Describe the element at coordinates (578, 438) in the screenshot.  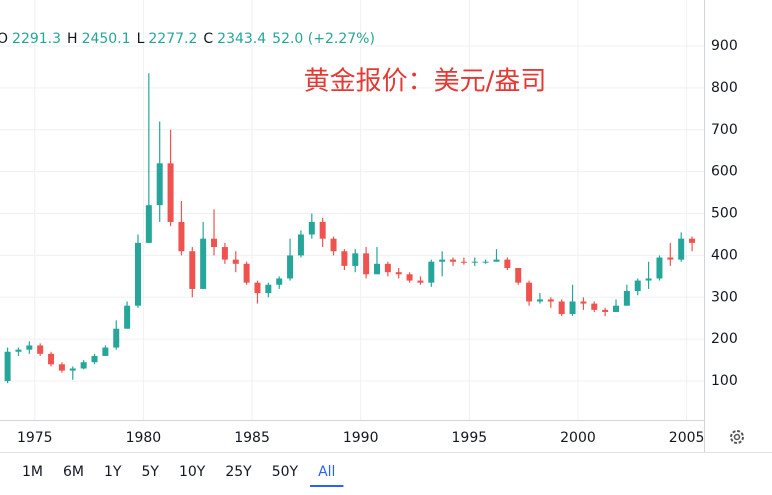
I see `x-tick-label: 2000` at that location.